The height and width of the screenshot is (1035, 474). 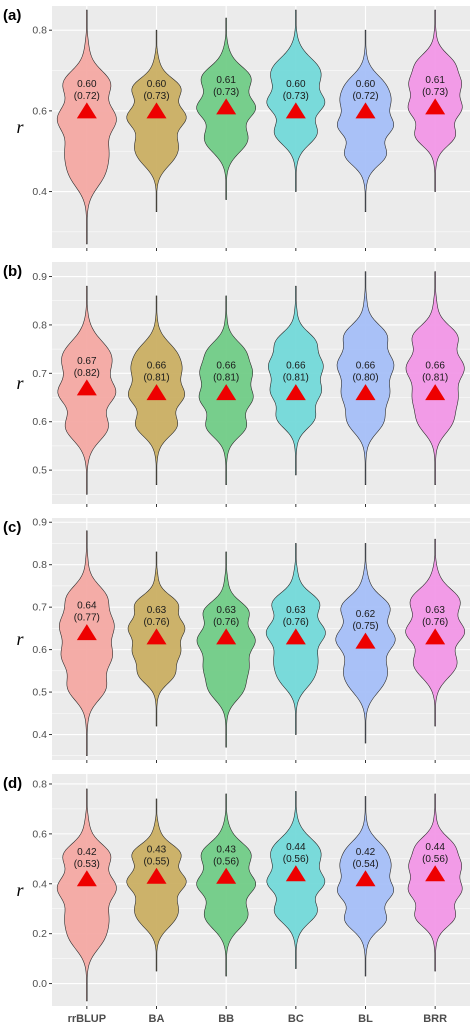 I want to click on violin-brr, so click(x=435, y=882).